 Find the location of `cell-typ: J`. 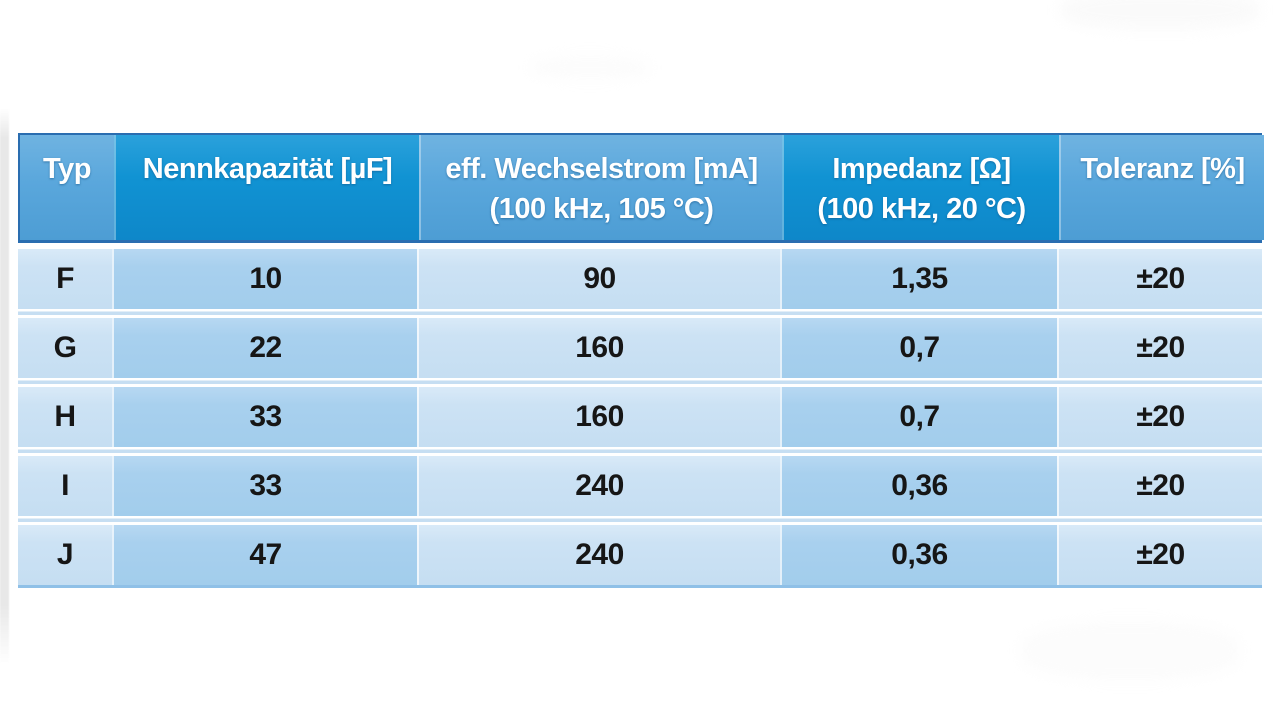

cell-typ: J is located at coordinates (65, 555).